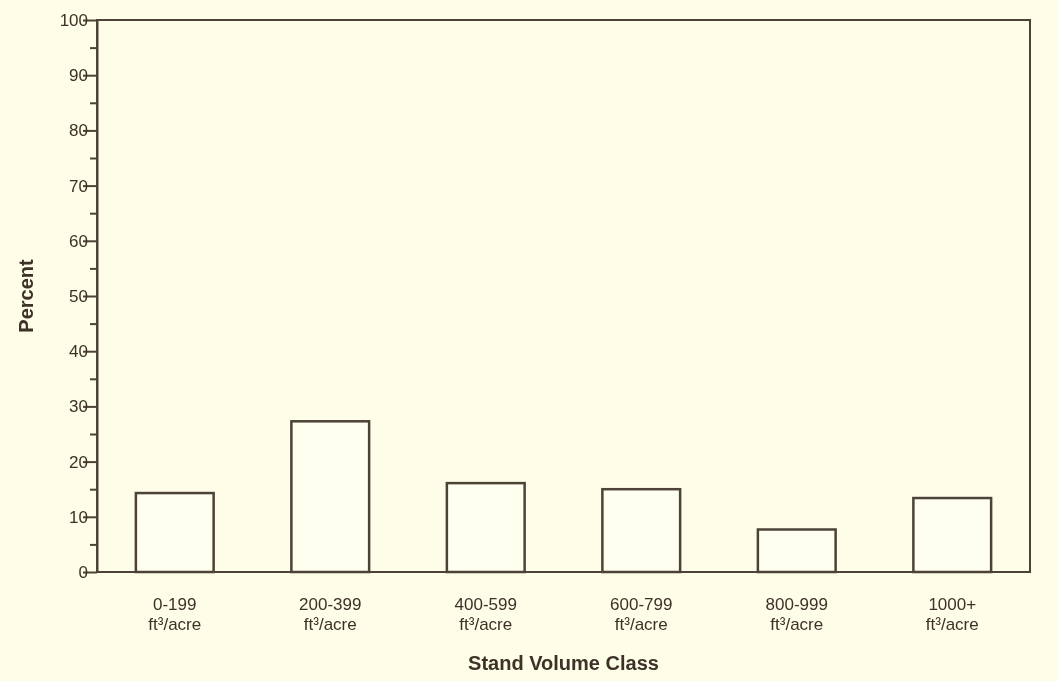 This screenshot has width=1058, height=681. Describe the element at coordinates (641, 614) in the screenshot. I see `x-tick-label: 600-799 ft³/acre` at that location.